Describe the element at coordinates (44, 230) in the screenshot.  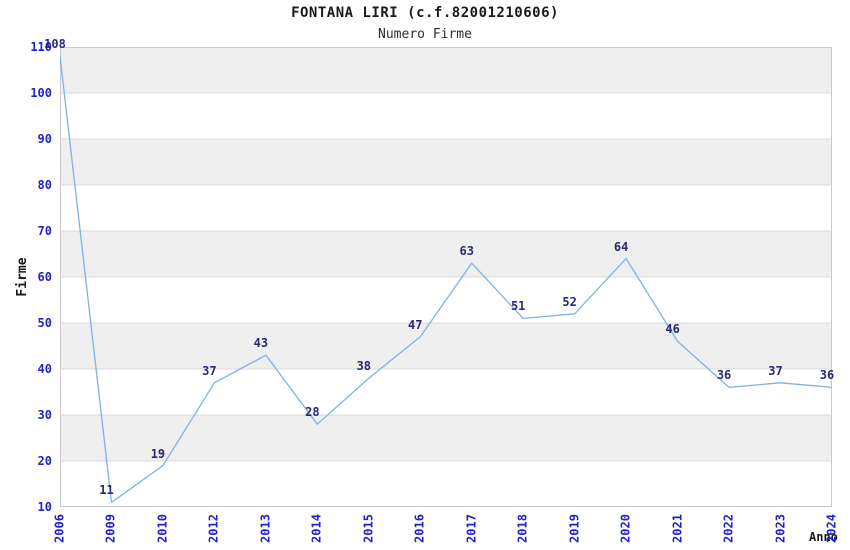
I see `y-tick-label: 70` at that location.